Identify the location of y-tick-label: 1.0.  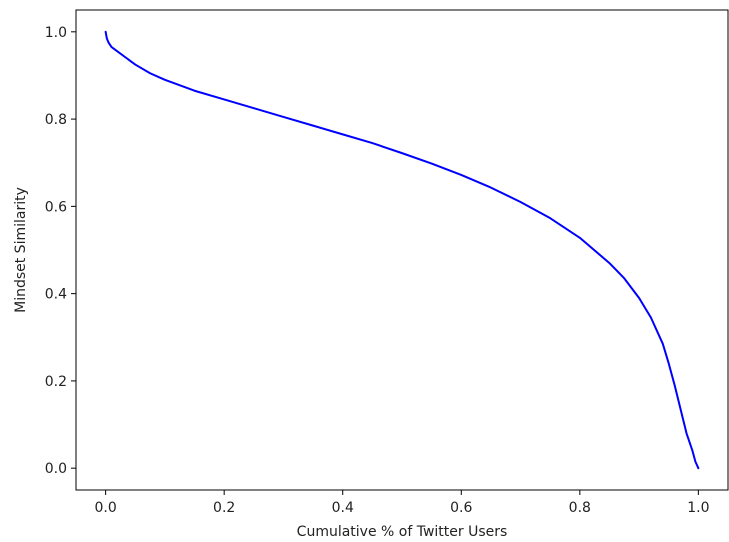
(56, 33).